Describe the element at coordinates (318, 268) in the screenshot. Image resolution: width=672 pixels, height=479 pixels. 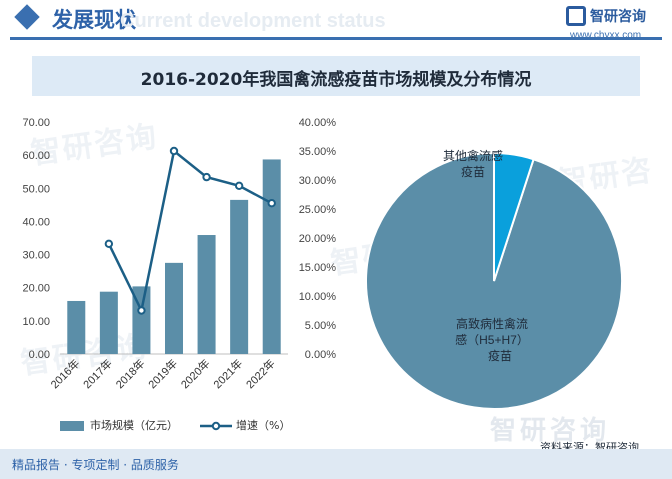
I see `right-axis-tick-label: 15.00%` at that location.